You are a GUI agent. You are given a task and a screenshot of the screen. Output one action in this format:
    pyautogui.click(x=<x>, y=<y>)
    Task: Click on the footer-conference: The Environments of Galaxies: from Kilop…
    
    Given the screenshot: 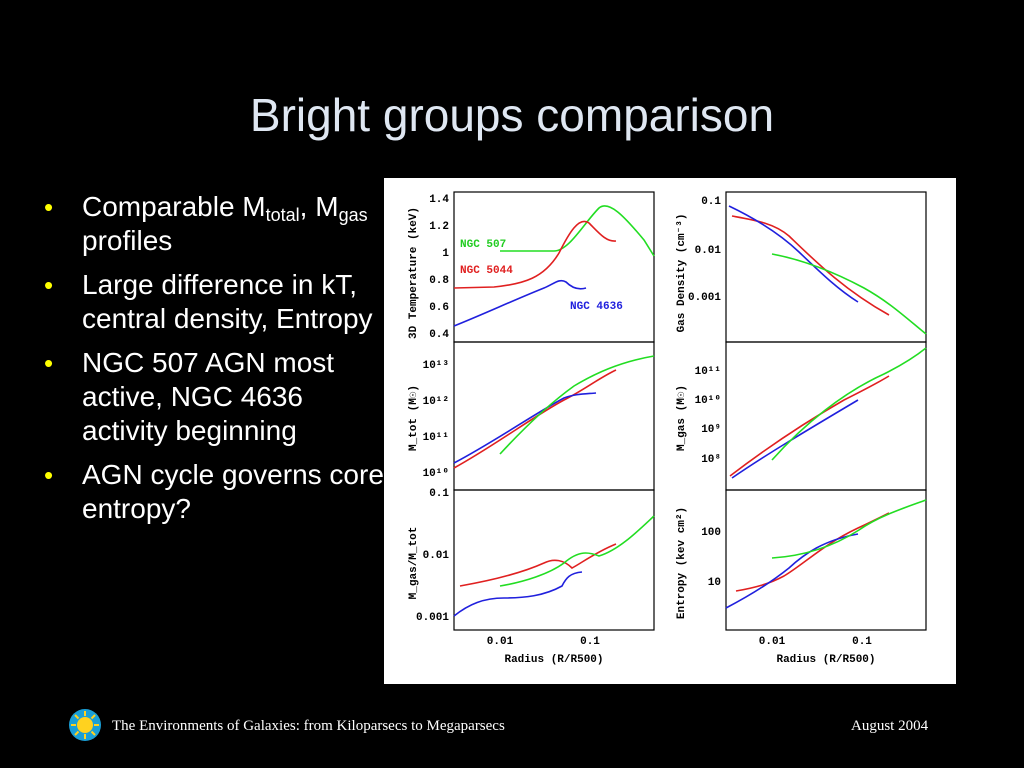 What is the action you would take?
    pyautogui.click(x=308, y=726)
    